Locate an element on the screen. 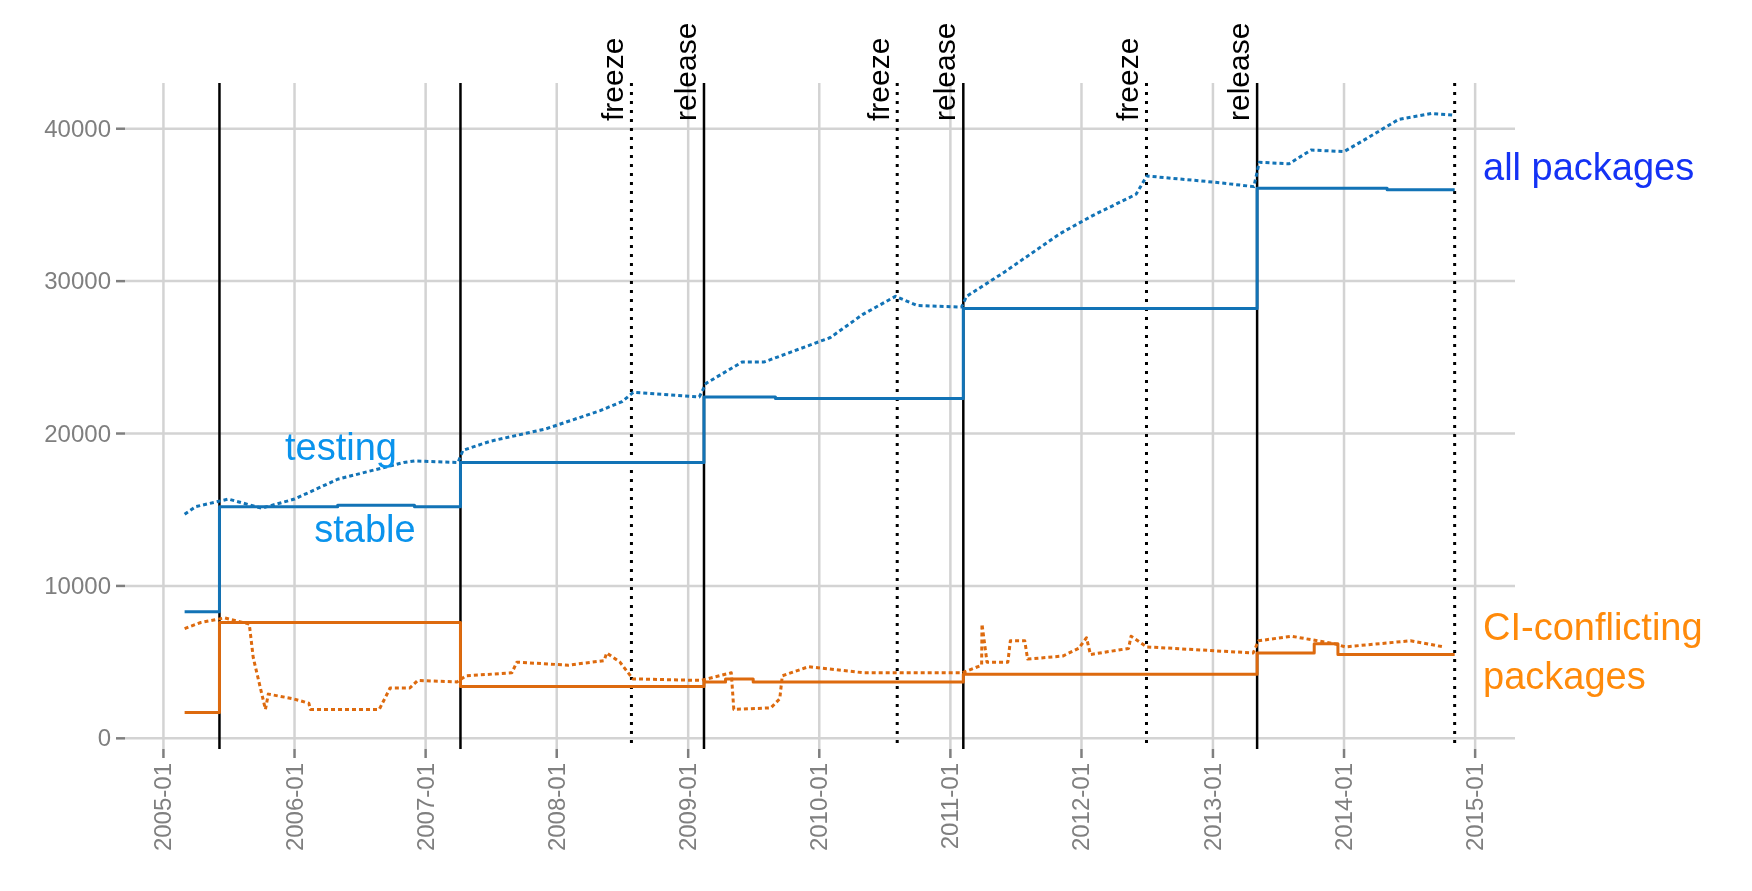  y-tick-label: 10000 is located at coordinates (77, 585).